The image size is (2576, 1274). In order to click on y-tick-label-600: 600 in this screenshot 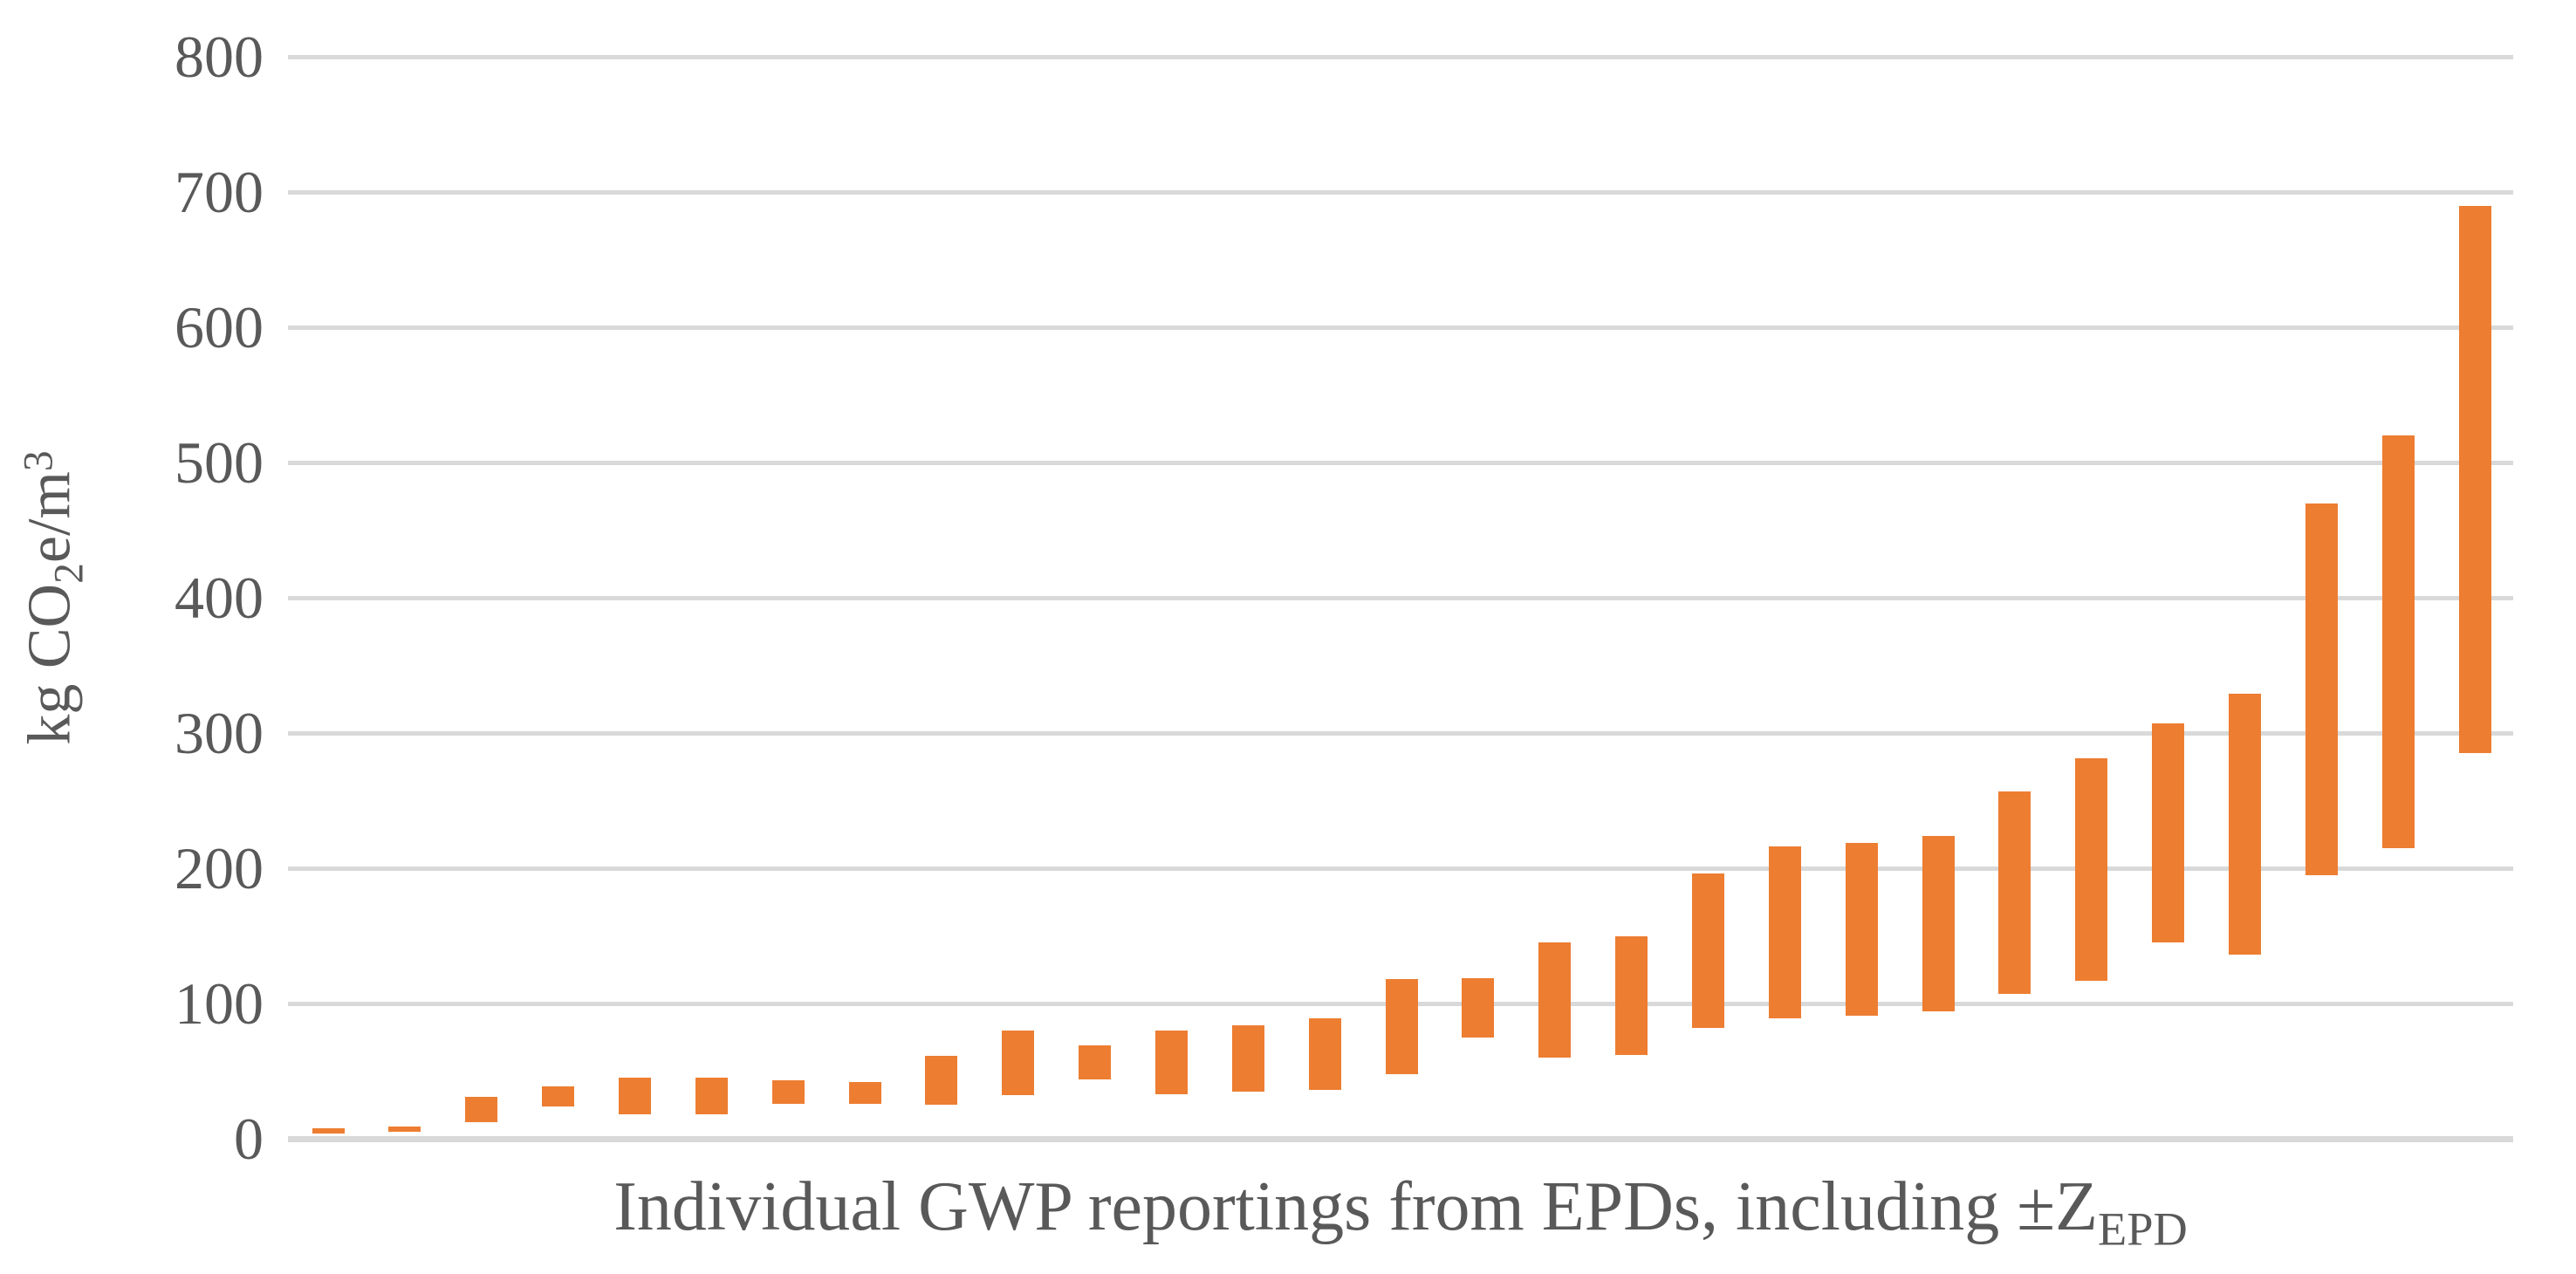, I will do `click(220, 327)`.